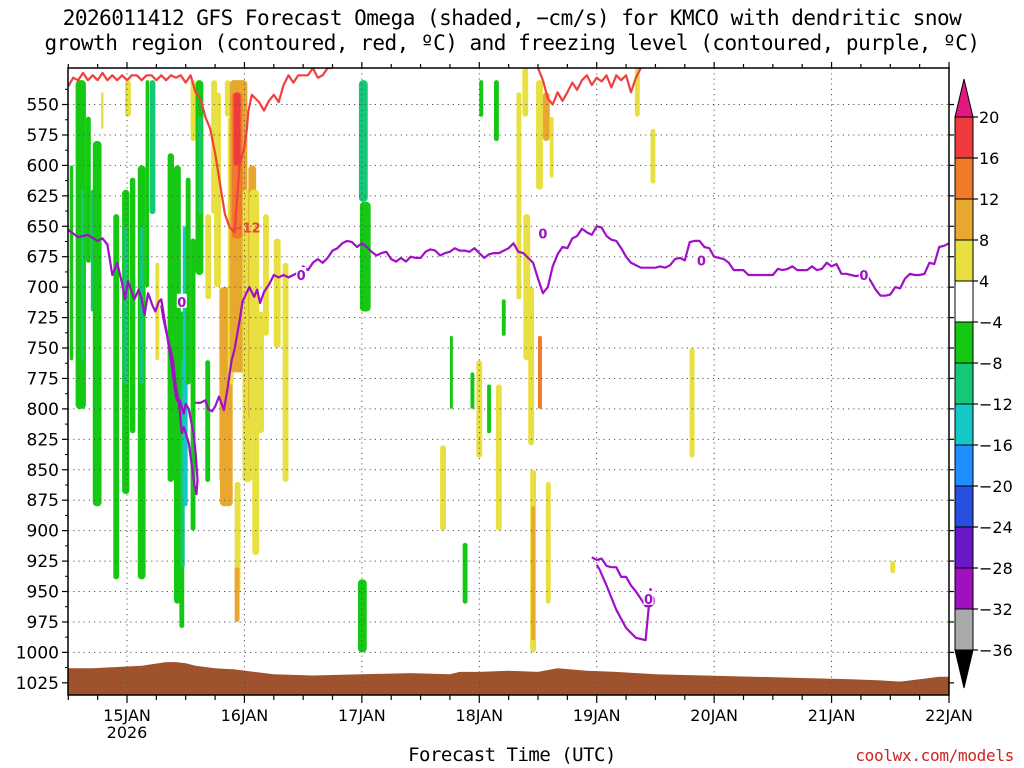 This screenshot has width=1024, height=768. Describe the element at coordinates (714, 715) in the screenshot. I see `x-tick-label-20JAN: 20JAN` at that location.